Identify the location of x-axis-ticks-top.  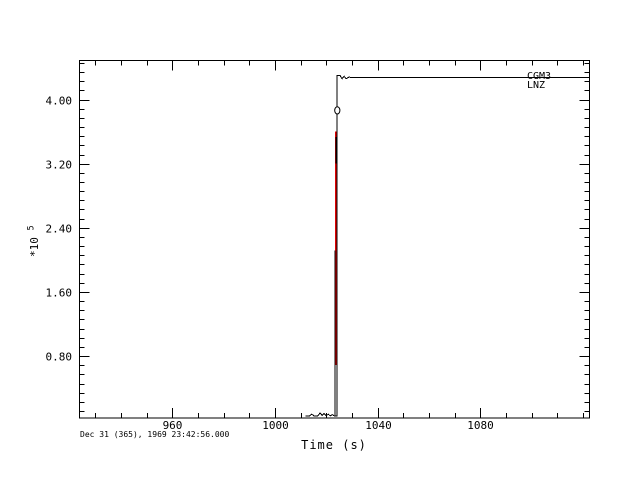
(339, 65).